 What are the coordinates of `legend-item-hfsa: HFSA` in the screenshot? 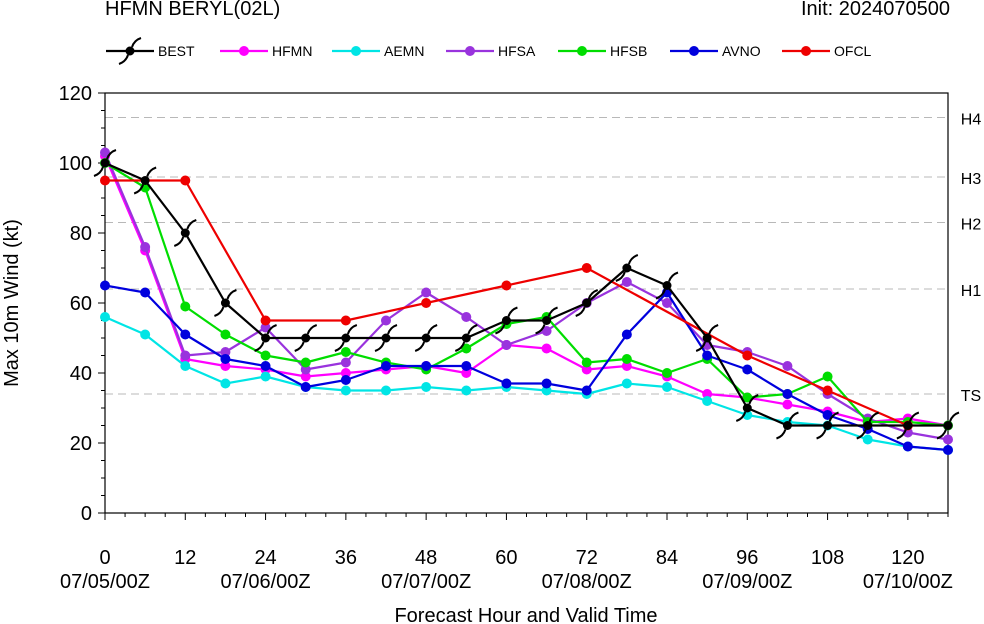 It's located at (491, 51).